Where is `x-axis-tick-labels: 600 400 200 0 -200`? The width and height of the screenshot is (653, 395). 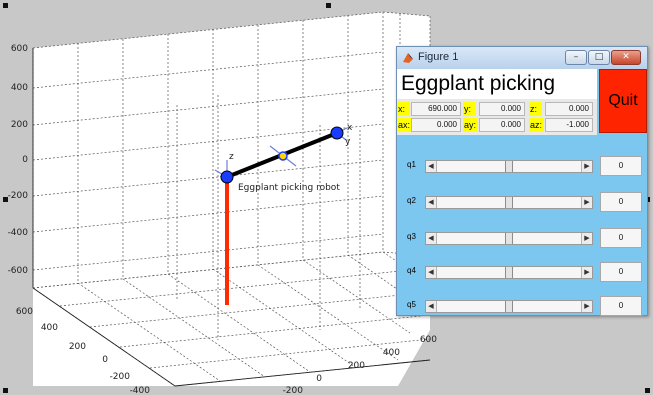
x-axis-tick-labels: 600 400 200 0 -200 is located at coordinates (360, 365).